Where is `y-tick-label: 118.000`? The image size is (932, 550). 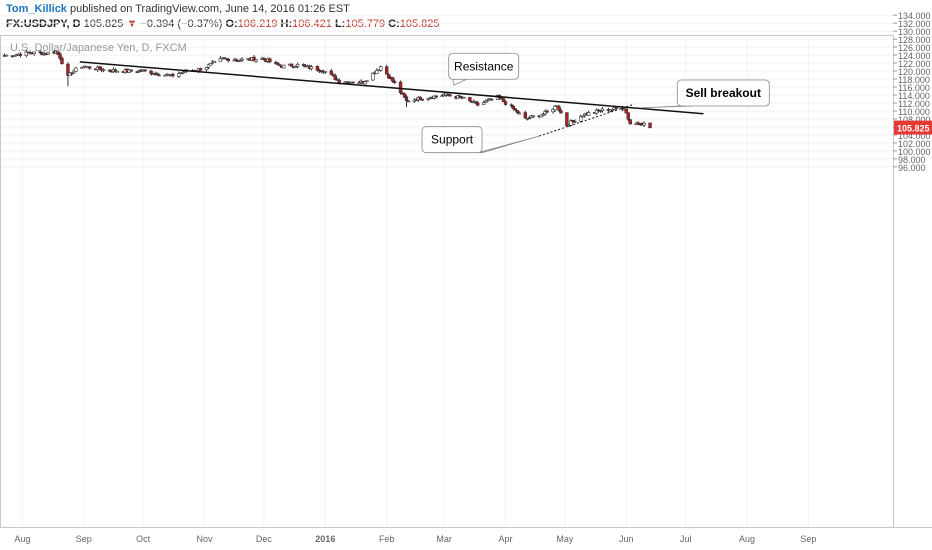
y-tick-label: 118.000 is located at coordinates (914, 80).